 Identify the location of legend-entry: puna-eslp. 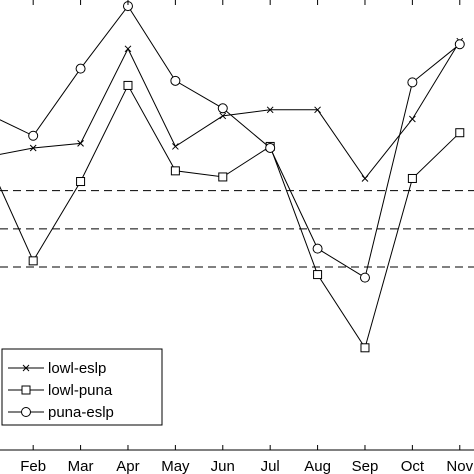
(61, 412).